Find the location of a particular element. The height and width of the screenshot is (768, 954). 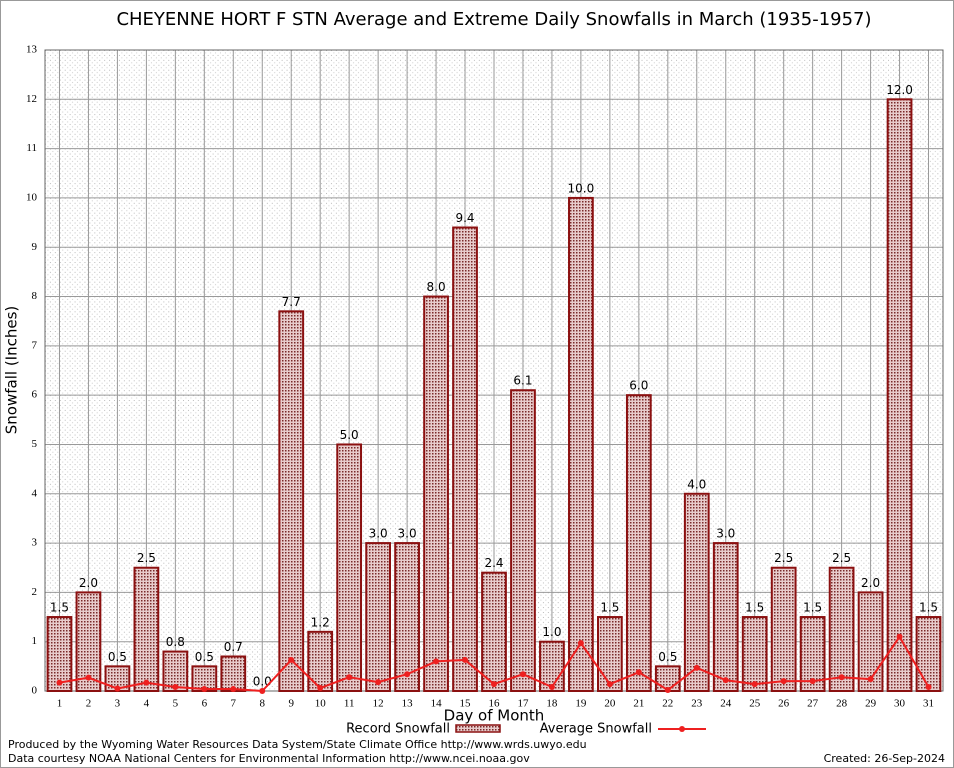

y-tick-label: 1 is located at coordinates (35, 641).